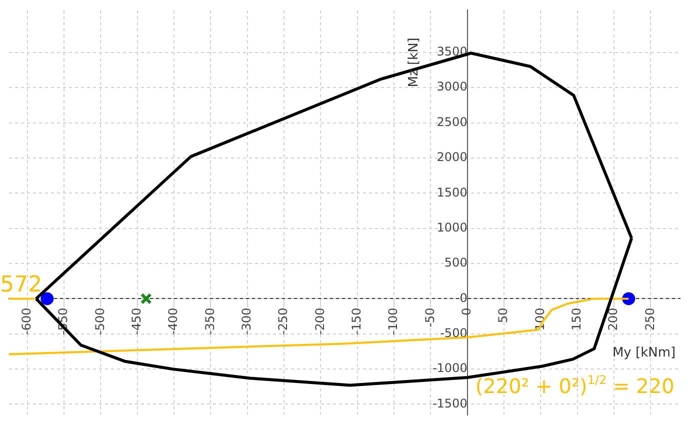  Describe the element at coordinates (283, 321) in the screenshot. I see `x-tick-label: -250` at that location.